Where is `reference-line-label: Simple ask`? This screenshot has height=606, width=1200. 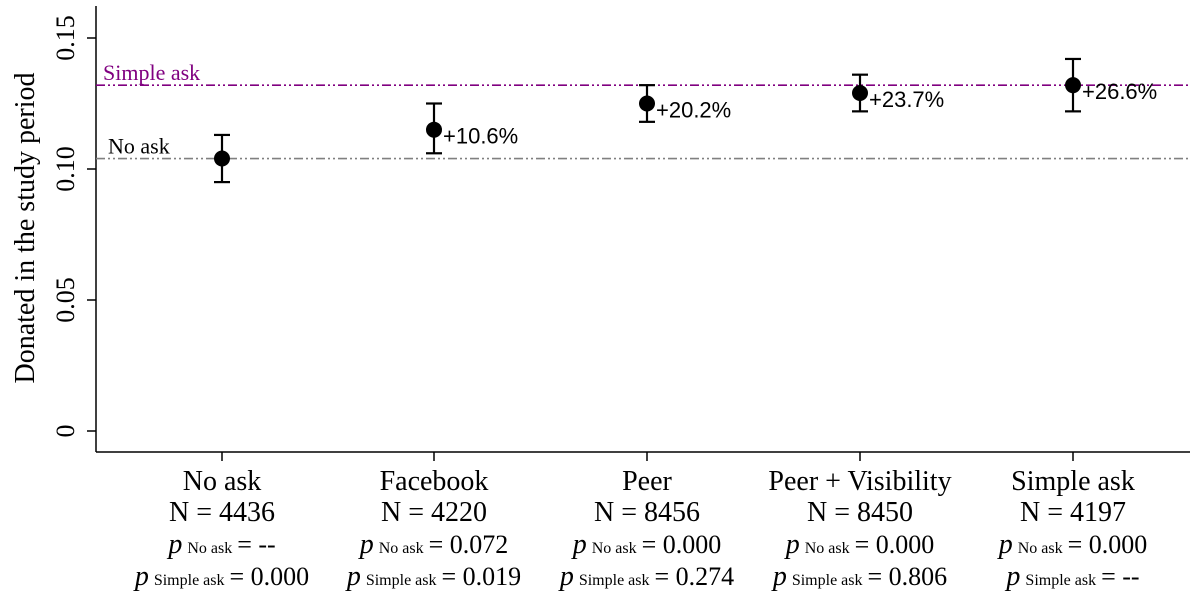
reference-line-label: Simple ask is located at coordinates (151, 72).